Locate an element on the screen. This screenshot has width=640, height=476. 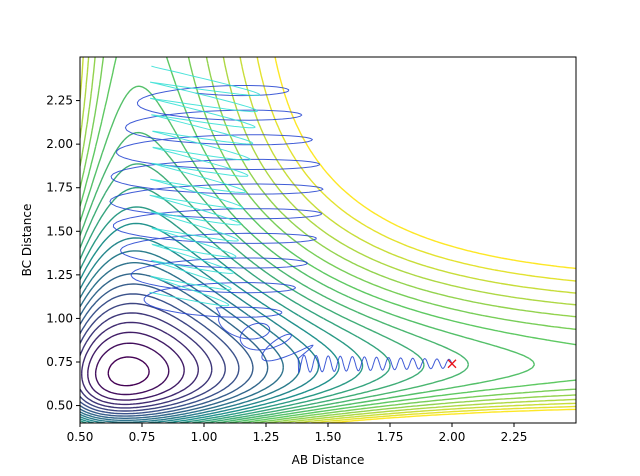
trajectory-trace is located at coordinates (205, 186).